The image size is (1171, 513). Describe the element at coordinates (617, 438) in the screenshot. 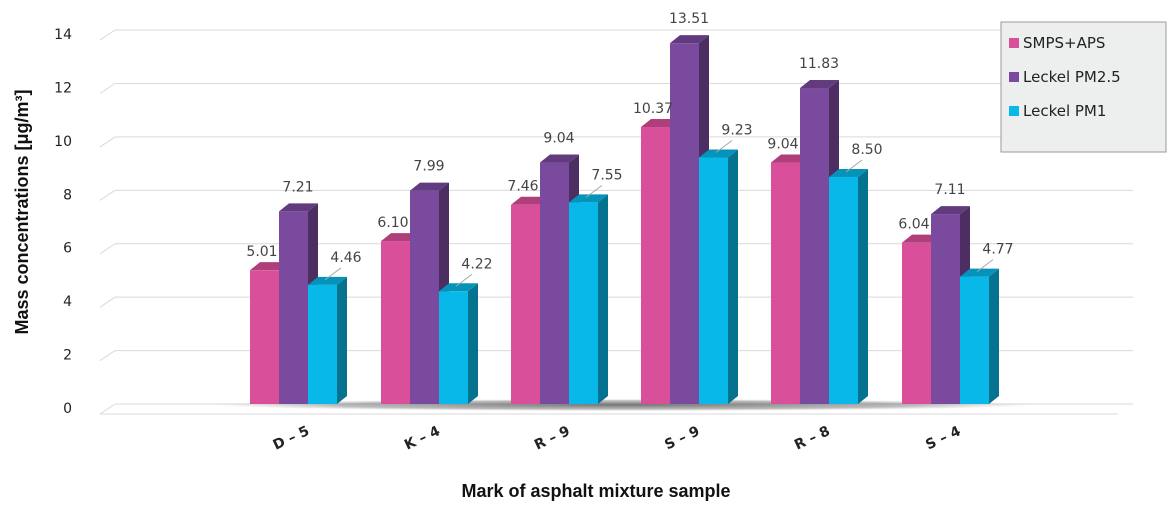

I see `x-tick-labels: D – 5 K – 4 R – 9 S – 9 R – 8 S – 4` at that location.